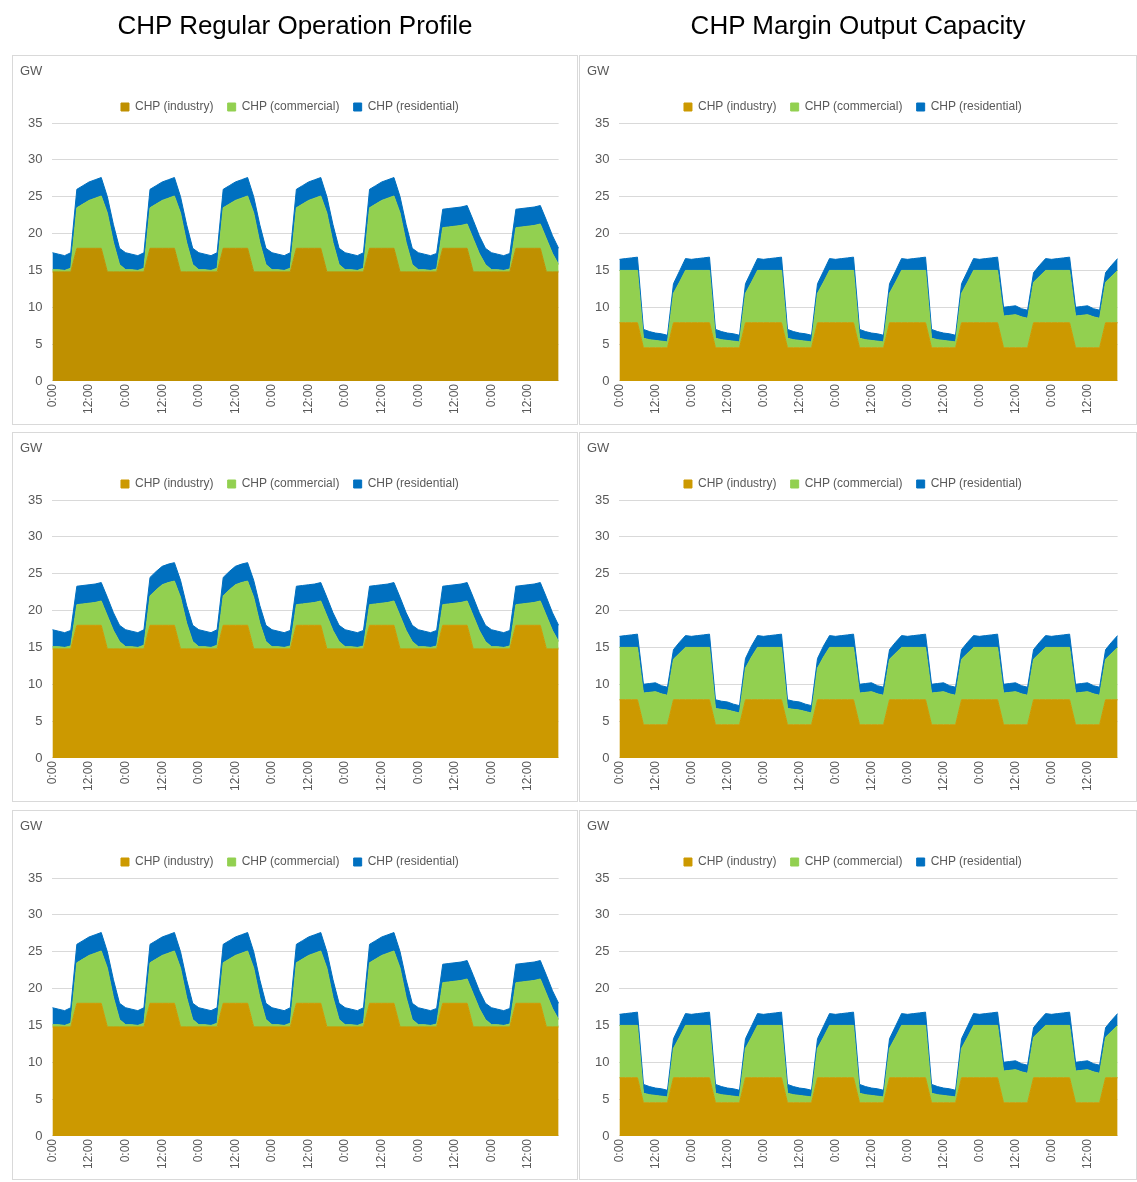 This screenshot has width=1137, height=1182. Describe the element at coordinates (858, 25) in the screenshot. I see `chart-title: CHP Margin Output Capacity` at that location.